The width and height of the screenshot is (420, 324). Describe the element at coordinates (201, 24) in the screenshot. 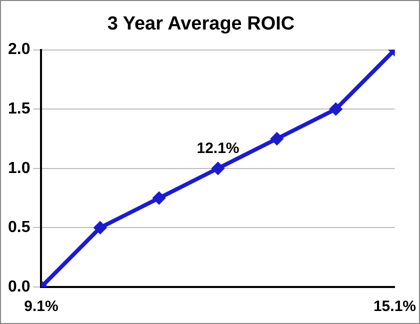

I see `chart-title: 3 Year Average ROIC` at that location.